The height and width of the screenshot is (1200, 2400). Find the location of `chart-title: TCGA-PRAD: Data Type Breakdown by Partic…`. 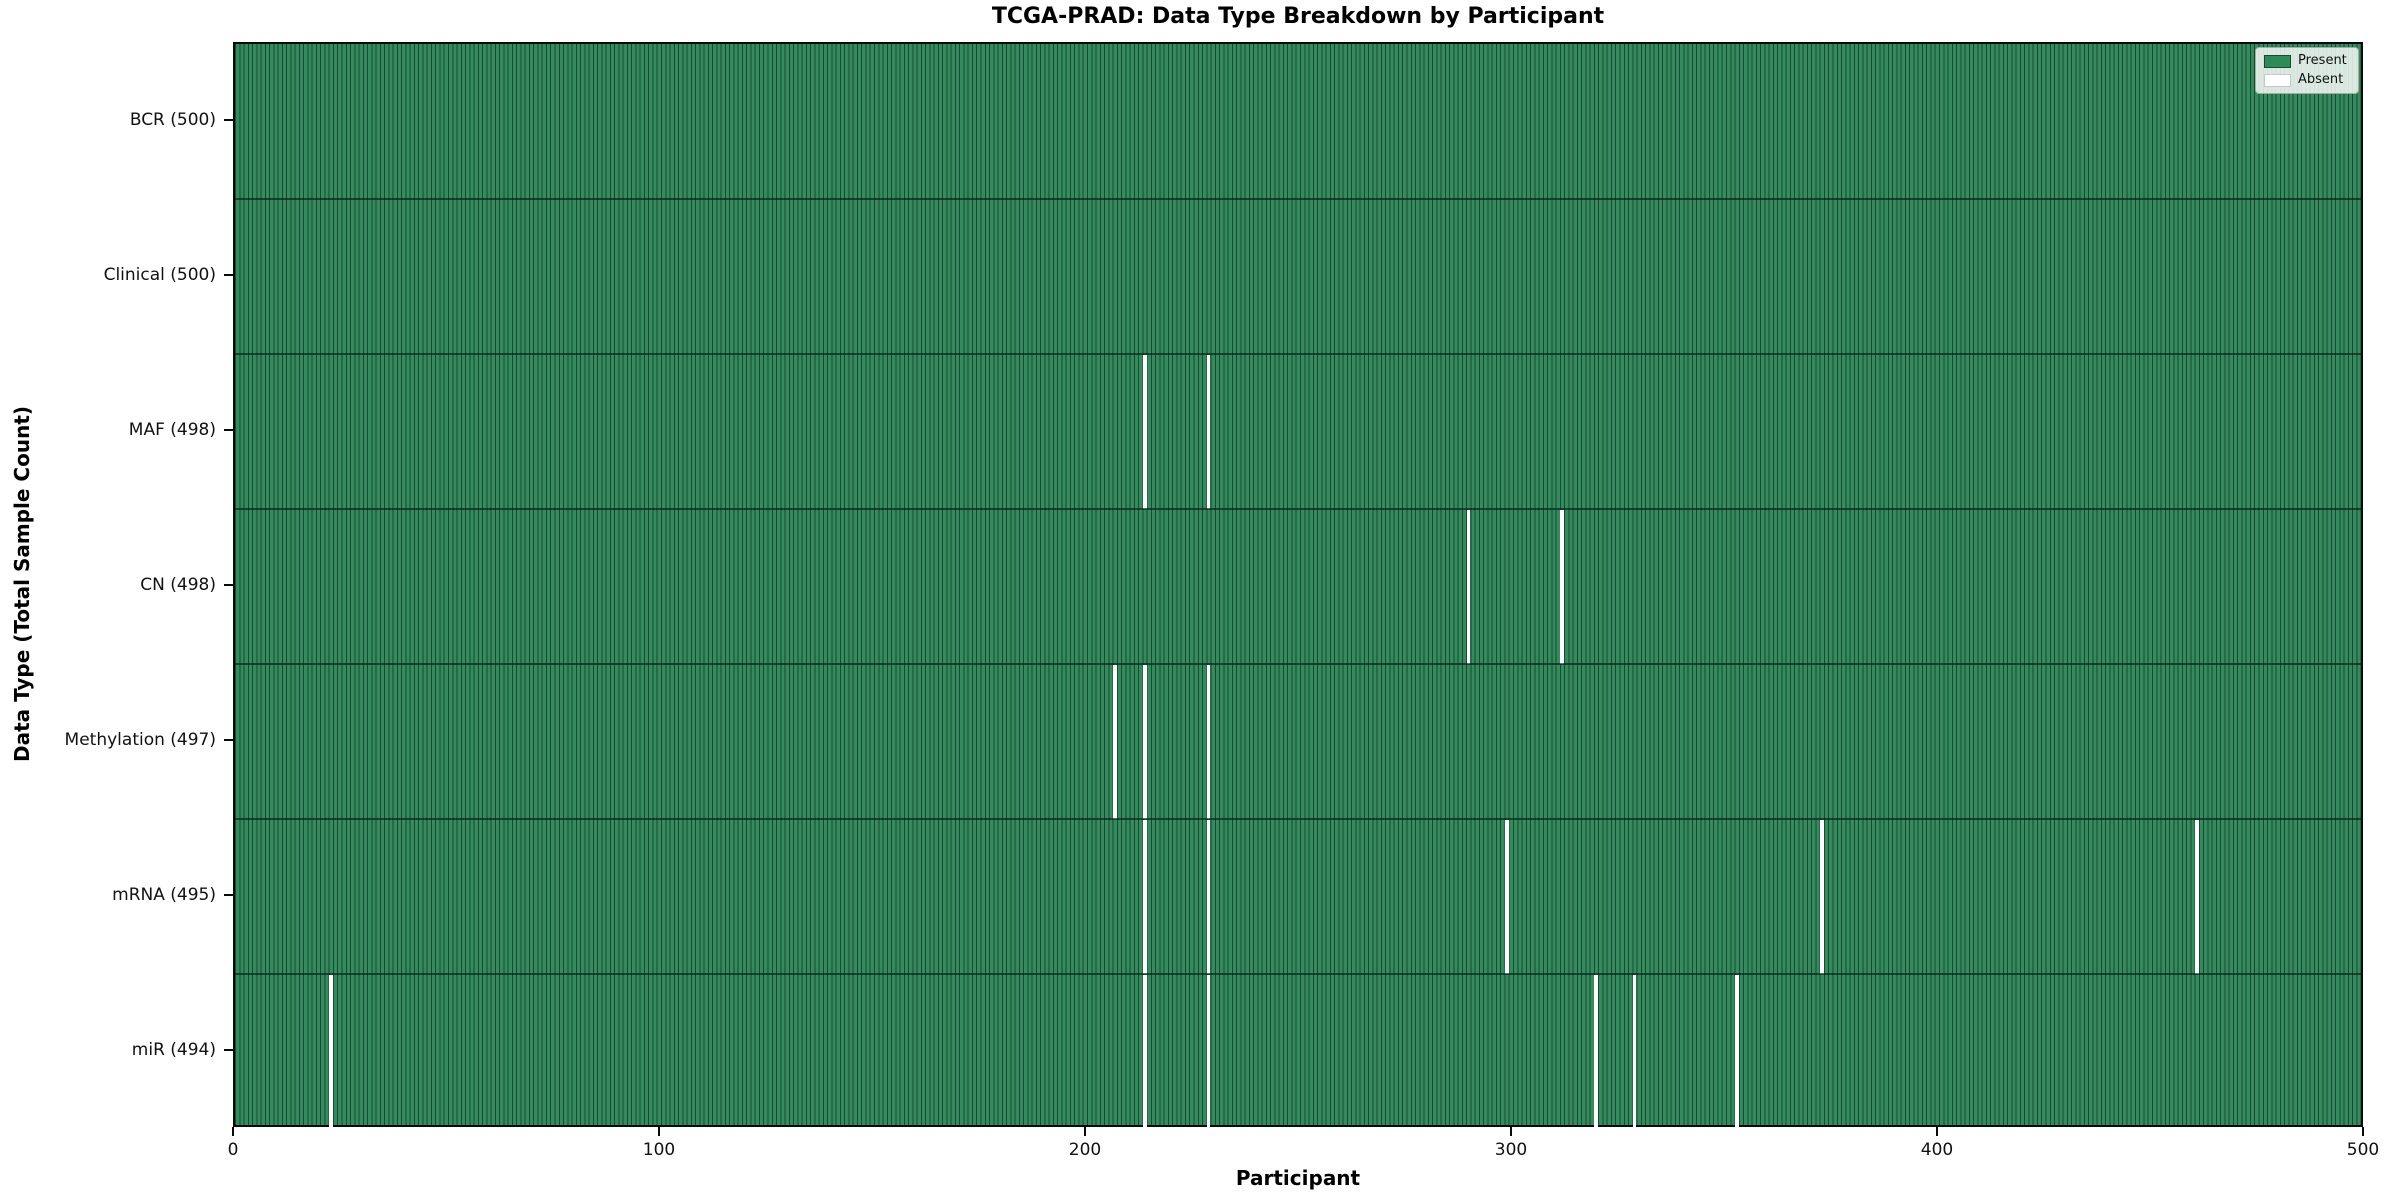

chart-title: TCGA-PRAD: Data Type Breakdown by Partic… is located at coordinates (1298, 16).